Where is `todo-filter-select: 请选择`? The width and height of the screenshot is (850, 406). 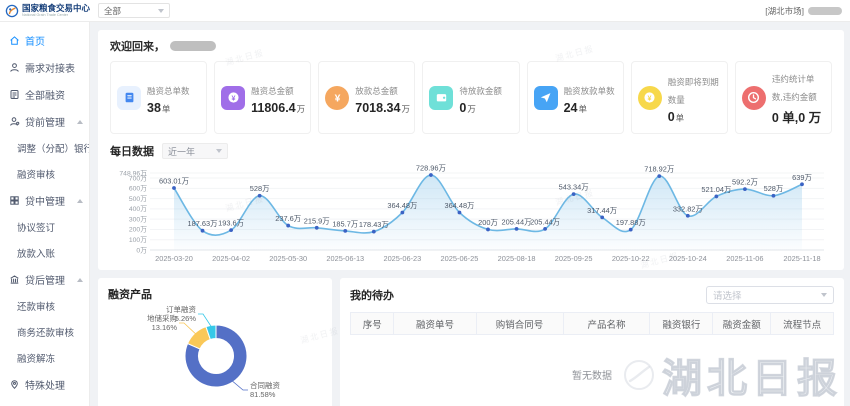 todo-filter-select: 请选择 is located at coordinates (770, 295).